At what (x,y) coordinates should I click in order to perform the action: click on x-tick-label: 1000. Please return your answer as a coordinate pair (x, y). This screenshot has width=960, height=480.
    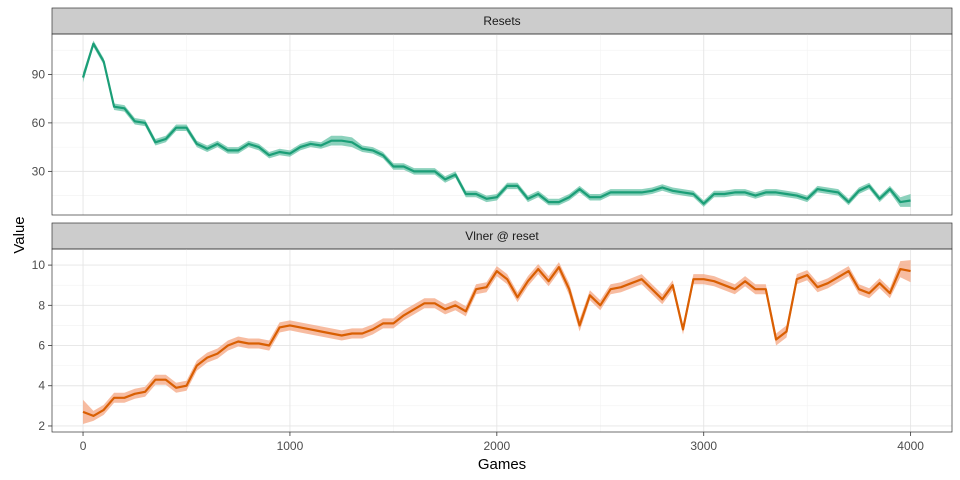
    Looking at the image, I should click on (290, 446).